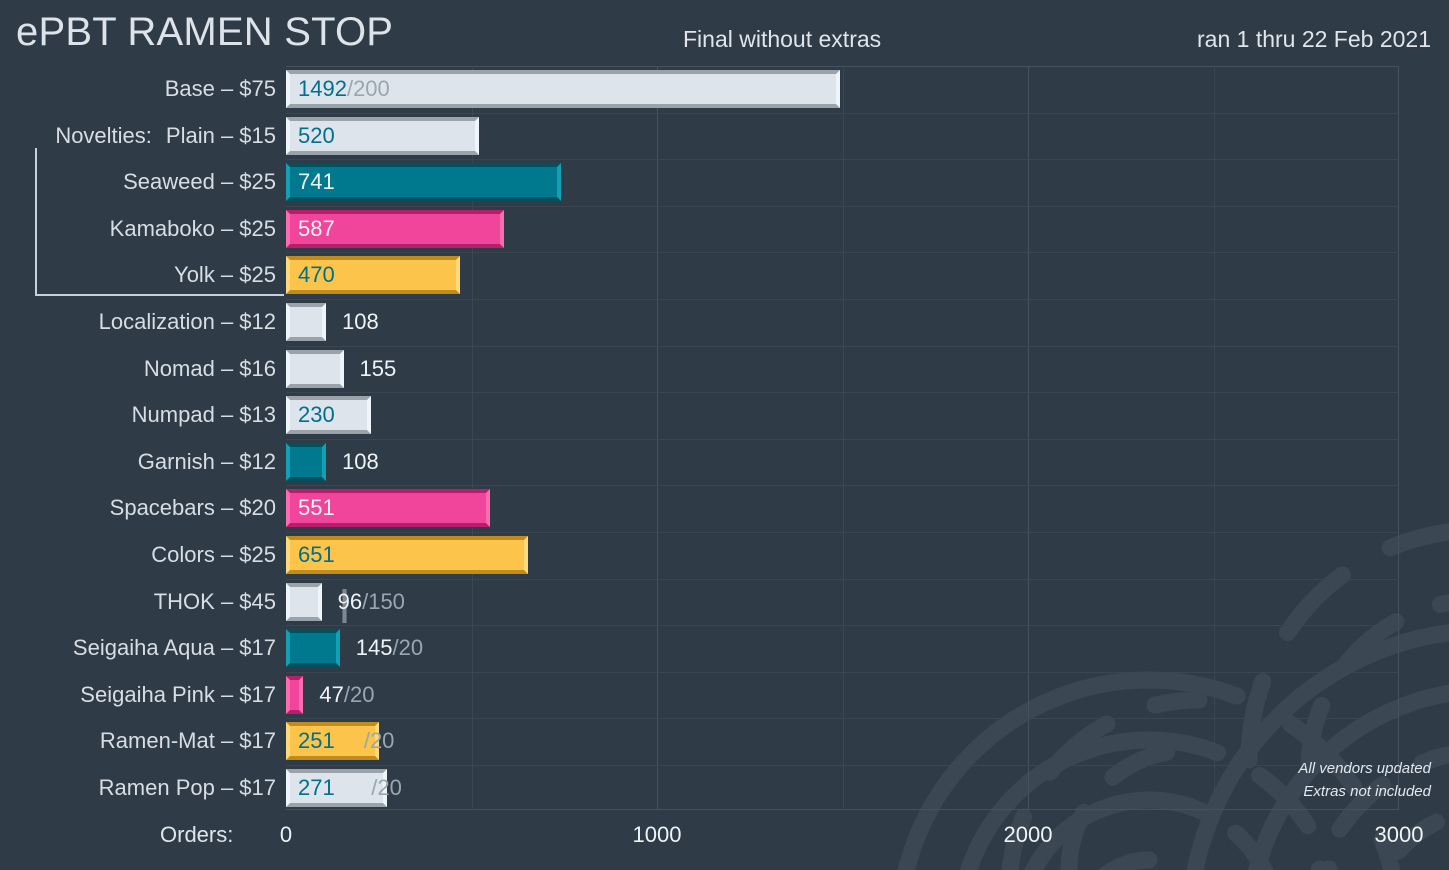 Image resolution: width=1449 pixels, height=870 pixels. What do you see at coordinates (563, 89) in the screenshot?
I see `bar-base` at bounding box center [563, 89].